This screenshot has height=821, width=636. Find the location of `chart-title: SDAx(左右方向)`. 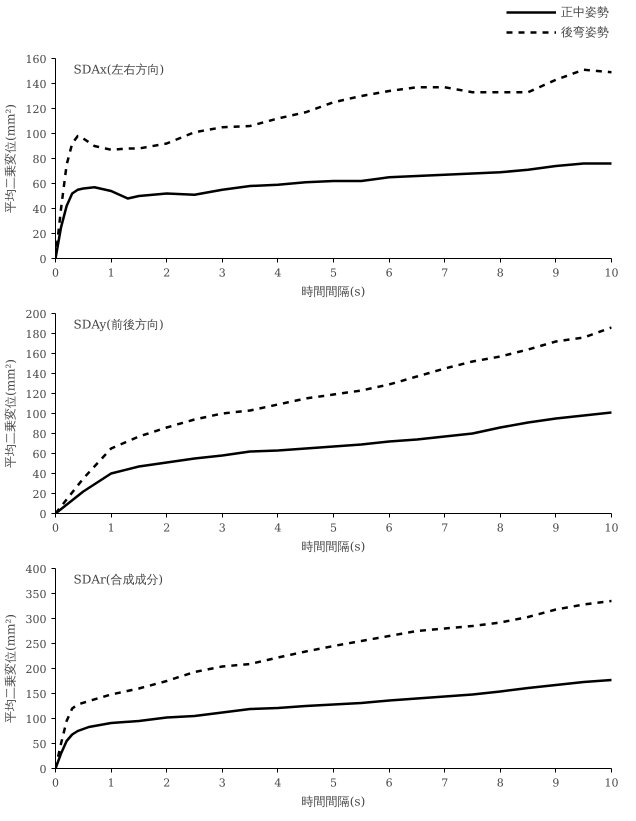

chart-title: SDAx(左右方向) is located at coordinates (119, 69).